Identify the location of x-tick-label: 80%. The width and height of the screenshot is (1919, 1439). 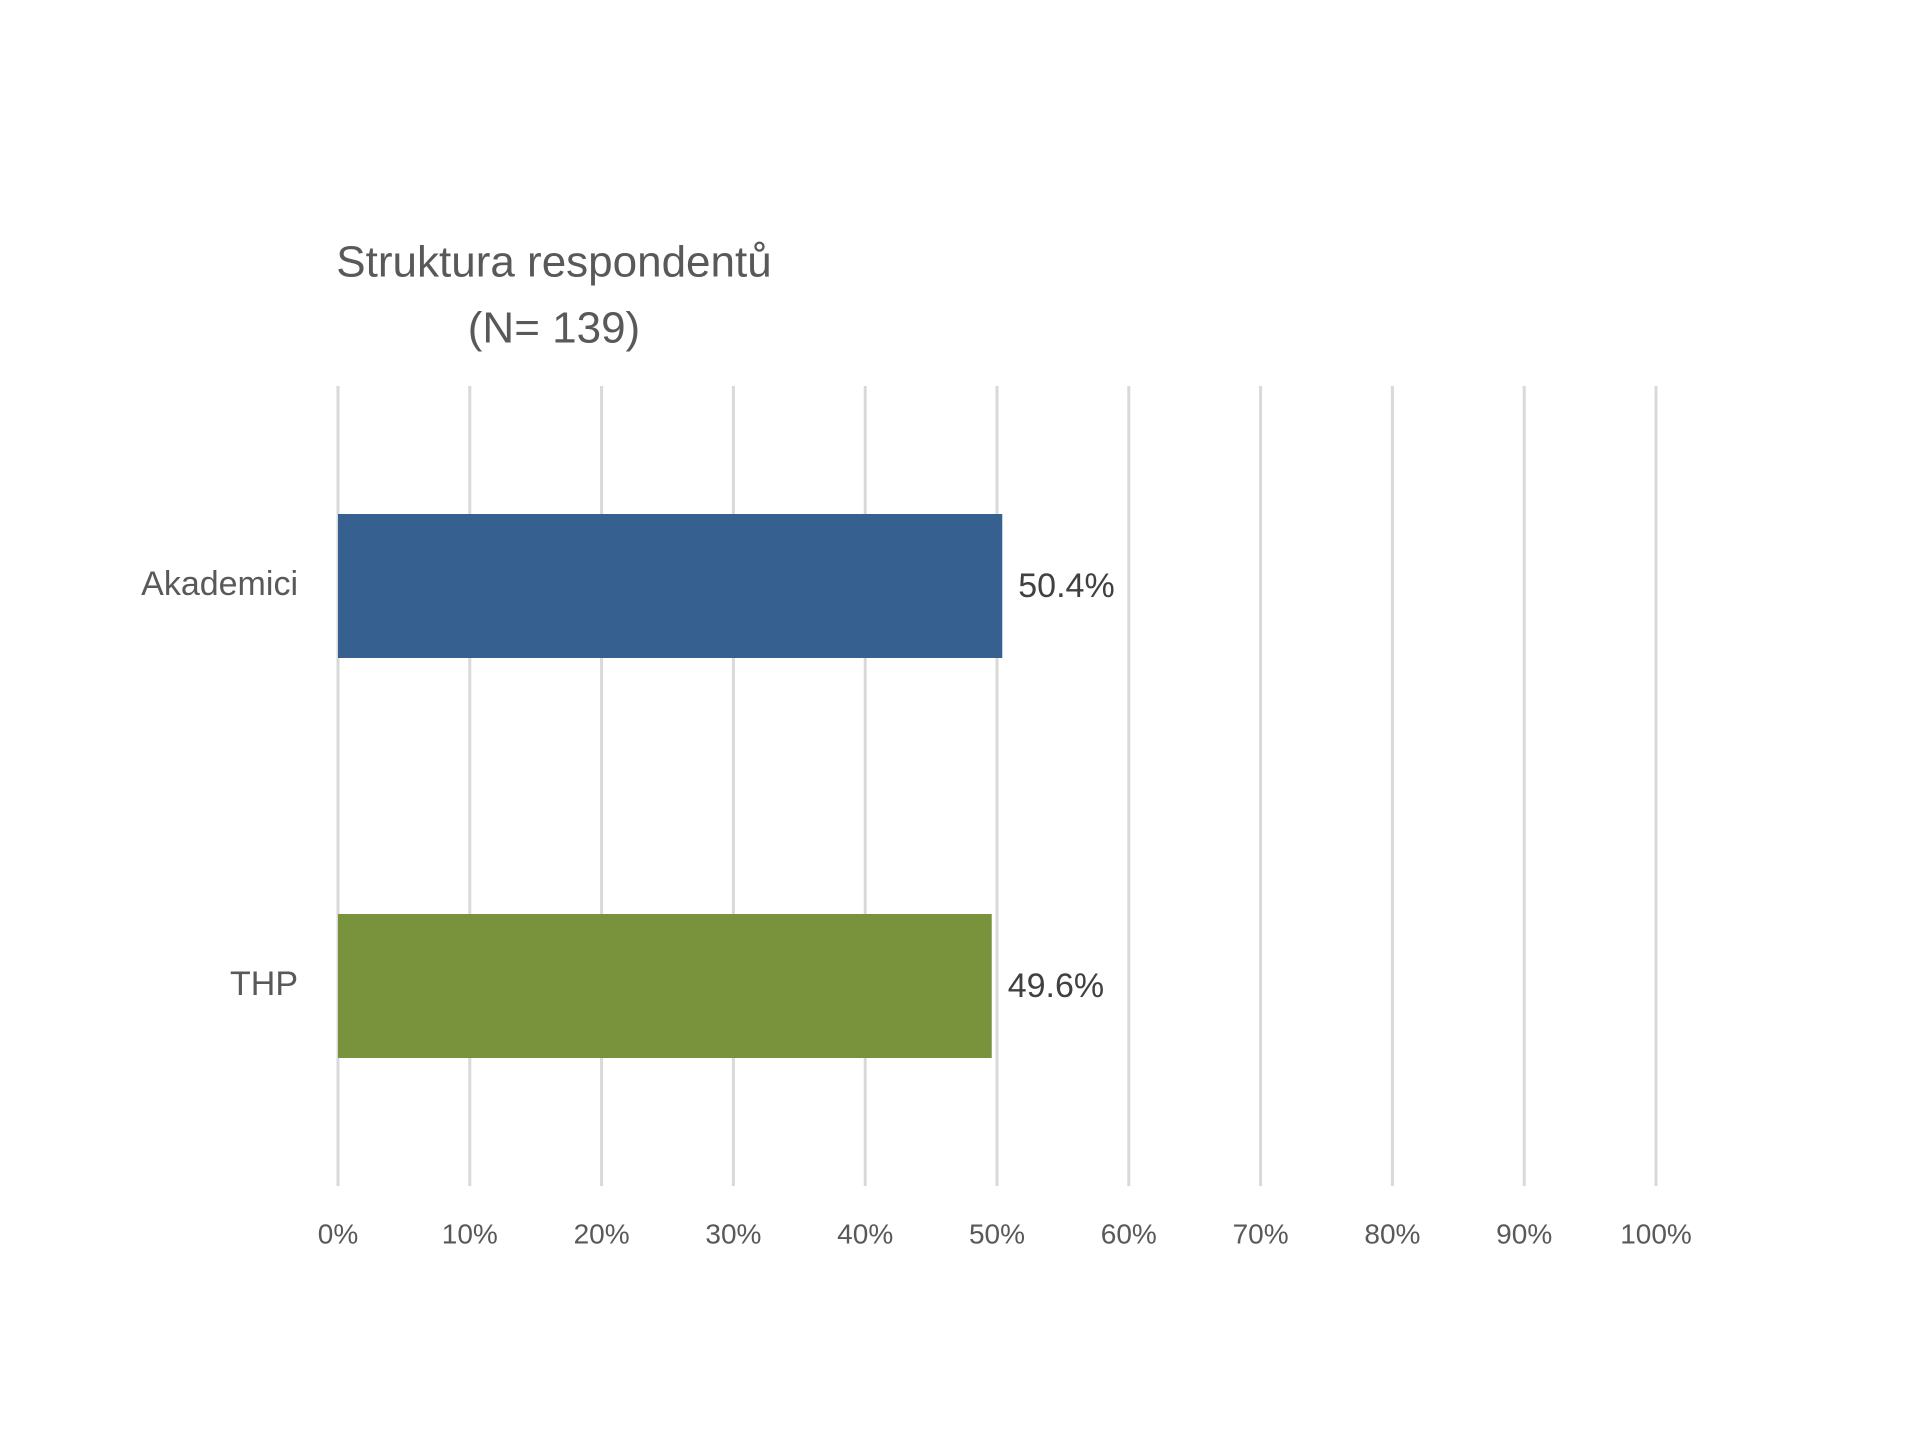
(1392, 1233).